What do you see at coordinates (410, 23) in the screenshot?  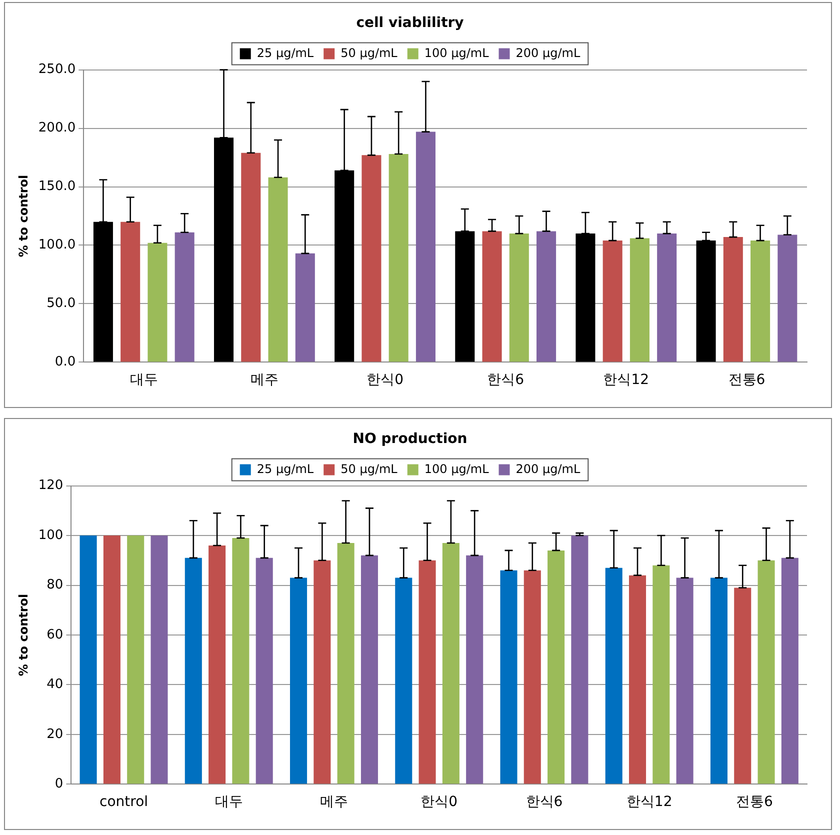 I see `chart-title: cell viablilitry` at bounding box center [410, 23].